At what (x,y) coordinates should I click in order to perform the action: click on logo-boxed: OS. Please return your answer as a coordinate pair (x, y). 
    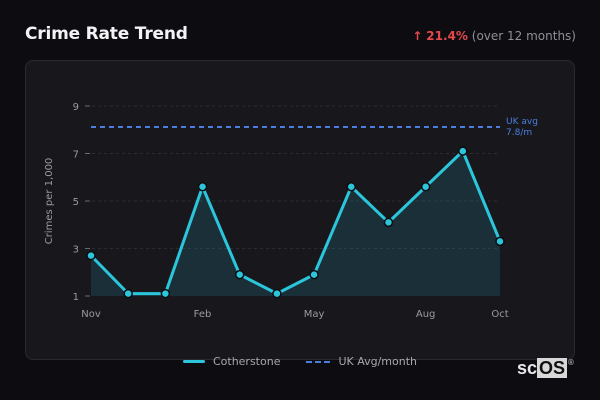
    Looking at the image, I should click on (552, 368).